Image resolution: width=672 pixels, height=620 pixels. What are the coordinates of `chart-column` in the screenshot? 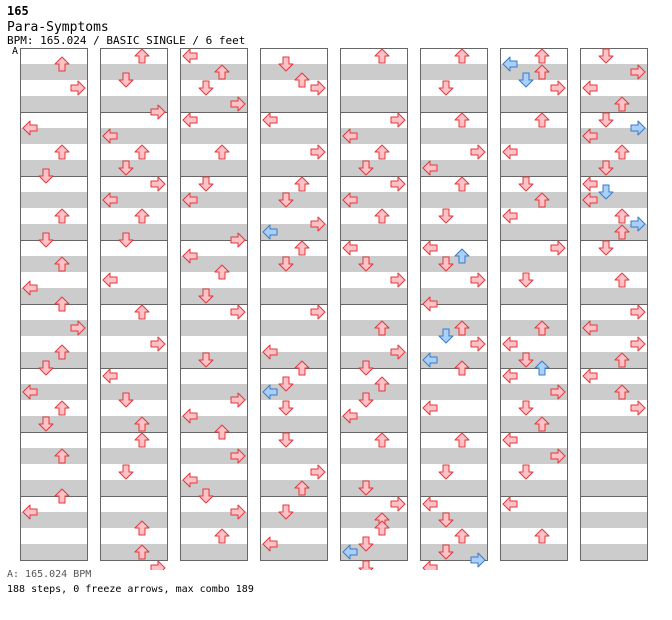 It's located at (214, 304).